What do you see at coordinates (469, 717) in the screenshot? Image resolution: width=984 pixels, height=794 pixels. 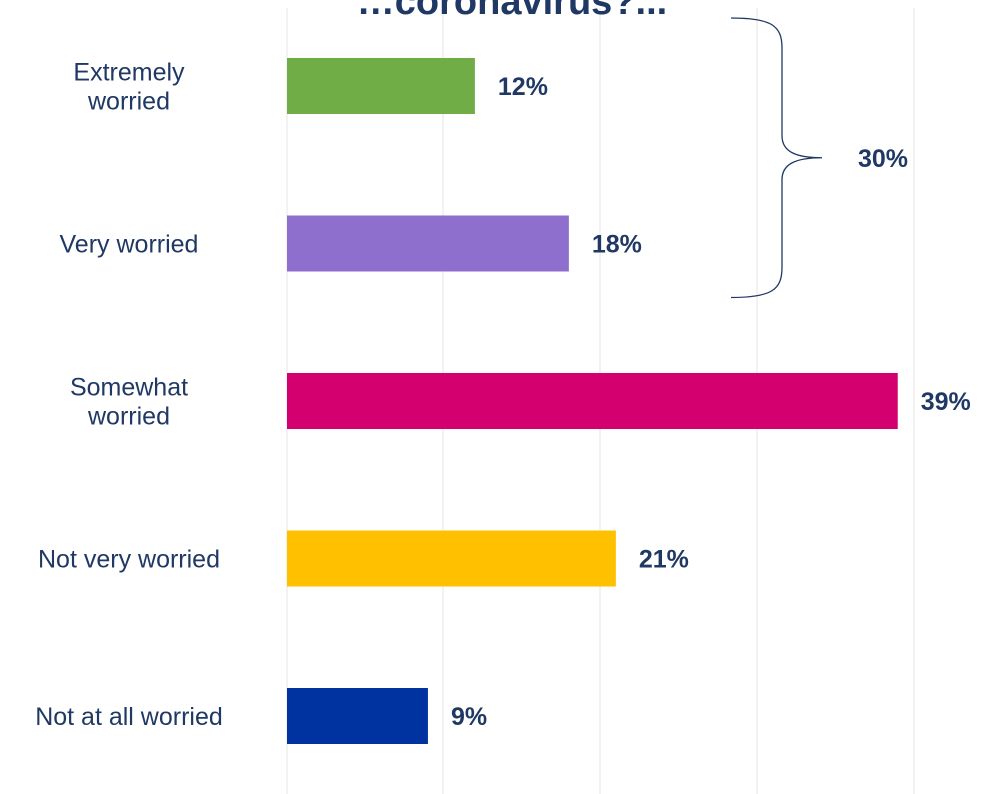 I see `data-label: 9%` at bounding box center [469, 717].